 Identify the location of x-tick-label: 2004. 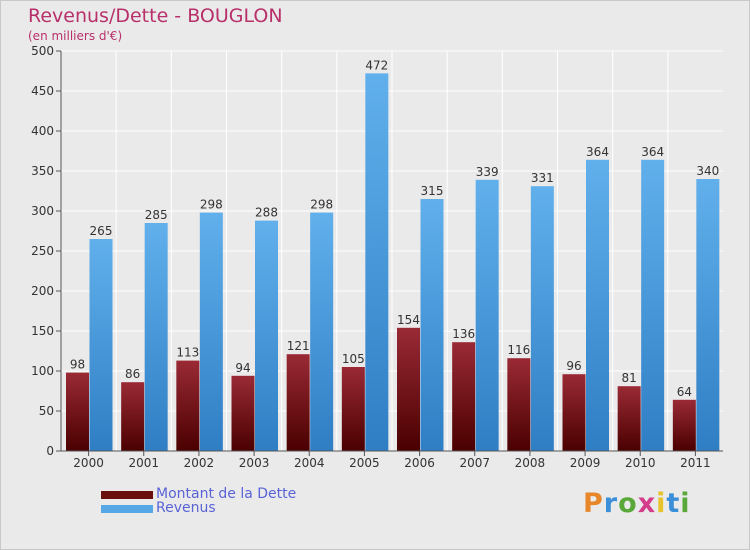
(309, 463).